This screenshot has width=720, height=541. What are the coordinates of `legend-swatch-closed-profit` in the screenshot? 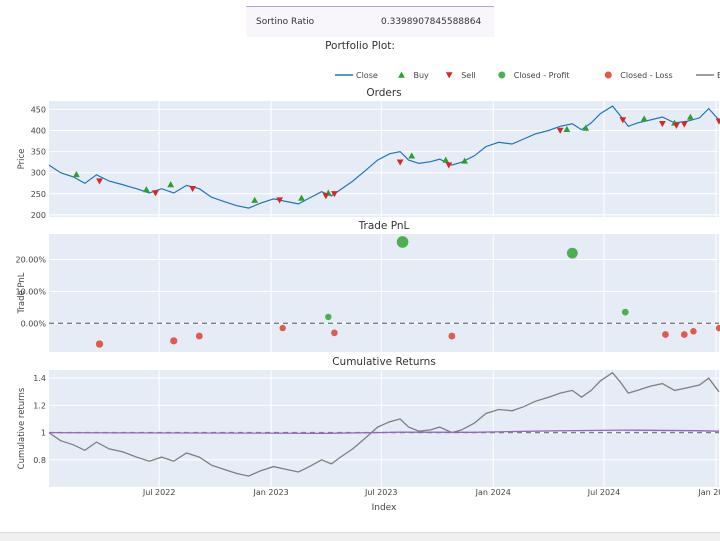 It's located at (502, 75).